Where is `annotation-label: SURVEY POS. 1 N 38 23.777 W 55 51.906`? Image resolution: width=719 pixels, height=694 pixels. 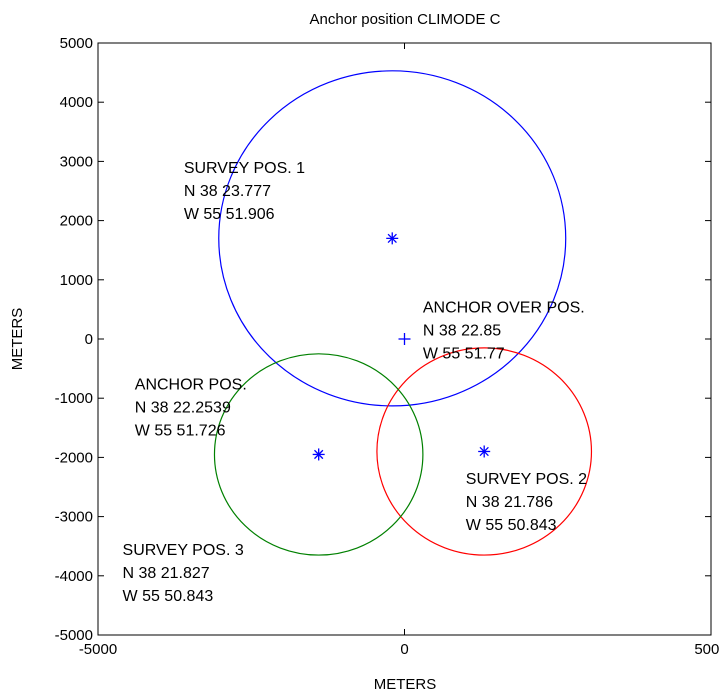
annotation-label: SURVEY POS. 1 N 38 23.777 W 55 51.906 is located at coordinates (244, 191).